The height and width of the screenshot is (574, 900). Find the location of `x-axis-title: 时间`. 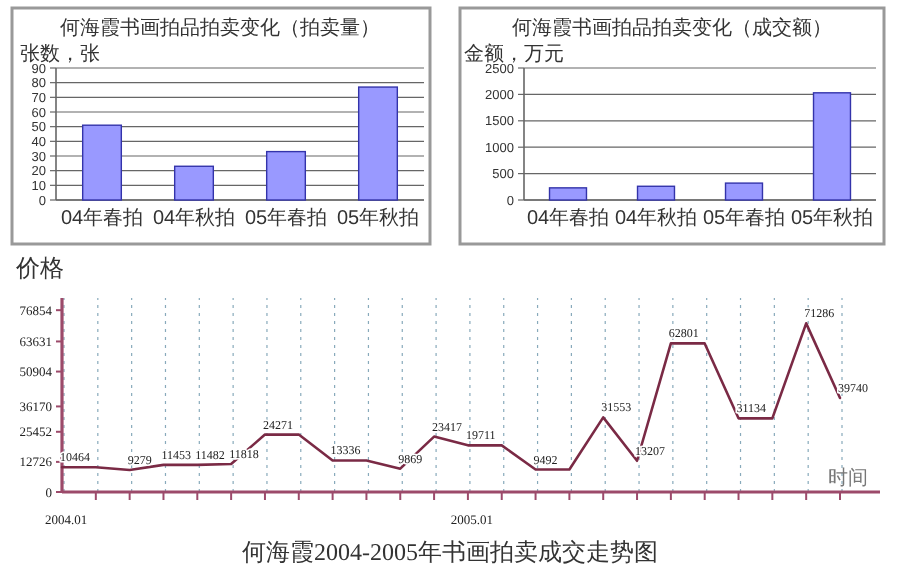

x-axis-title: 时间 is located at coordinates (848, 478).